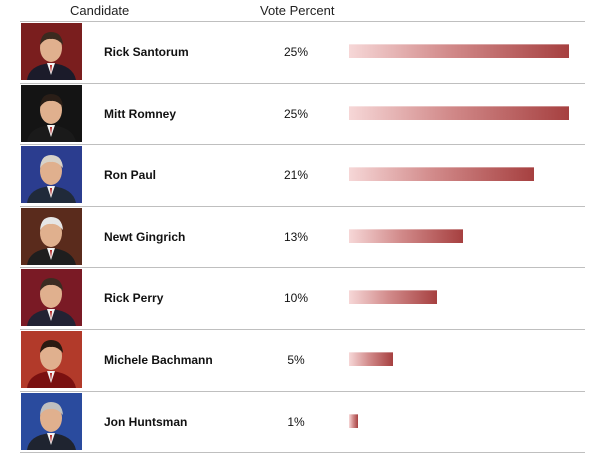 This screenshot has height=458, width=610. I want to click on table-row: Michele Bachmann 5%, so click(305, 360).